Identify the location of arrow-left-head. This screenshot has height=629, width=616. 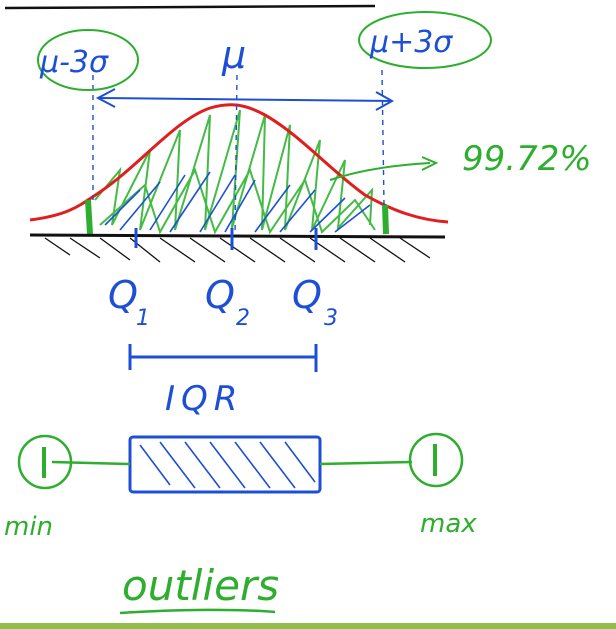
(105, 98).